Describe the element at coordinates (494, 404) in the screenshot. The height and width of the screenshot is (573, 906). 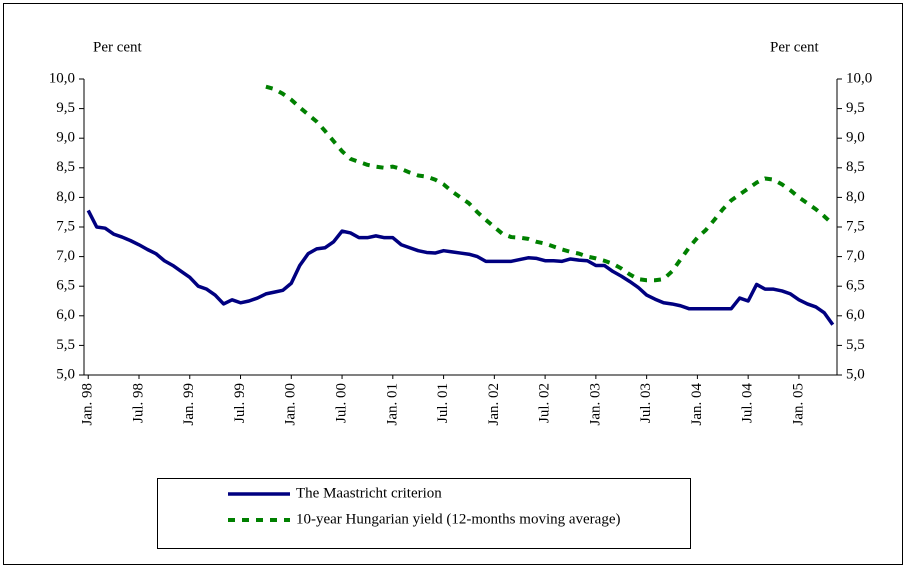
I see `x-tick-label: Jan. 02` at that location.